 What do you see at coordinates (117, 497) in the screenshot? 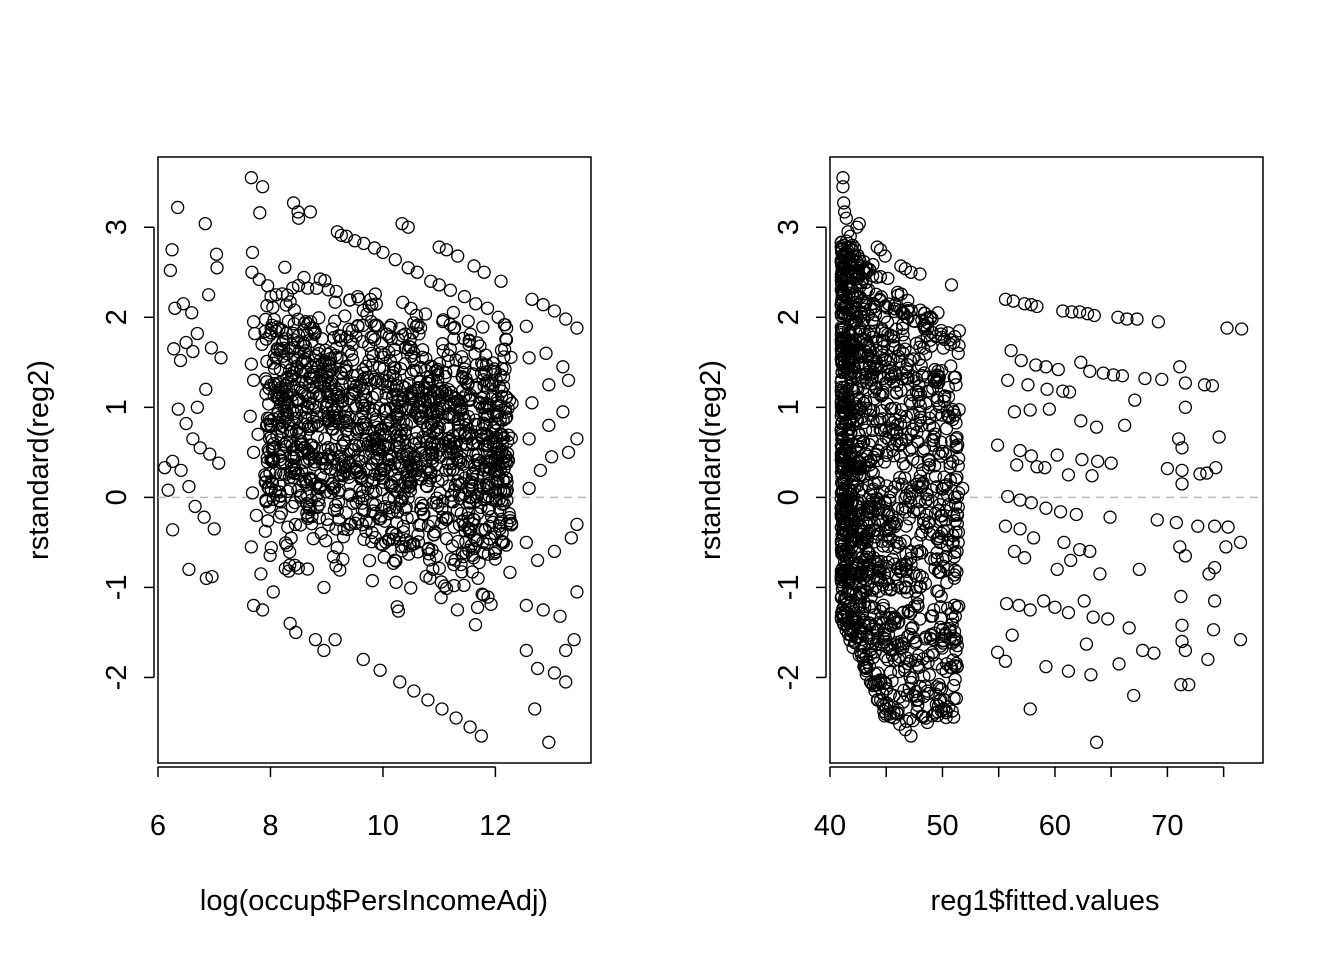
I see `y-tick-label: 0` at bounding box center [117, 497].